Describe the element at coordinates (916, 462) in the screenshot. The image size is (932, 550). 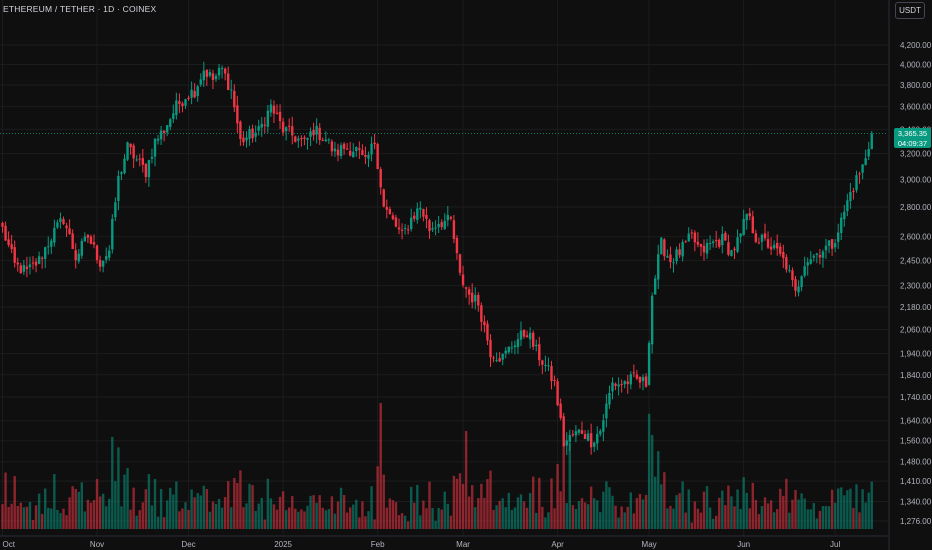
I see `y-tick-label: 1,480.00` at that location.